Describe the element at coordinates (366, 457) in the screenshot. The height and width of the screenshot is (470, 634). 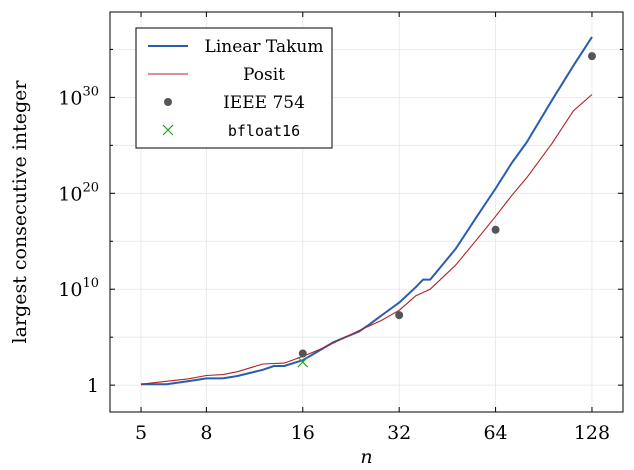
I see `x-axis-label: n` at that location.